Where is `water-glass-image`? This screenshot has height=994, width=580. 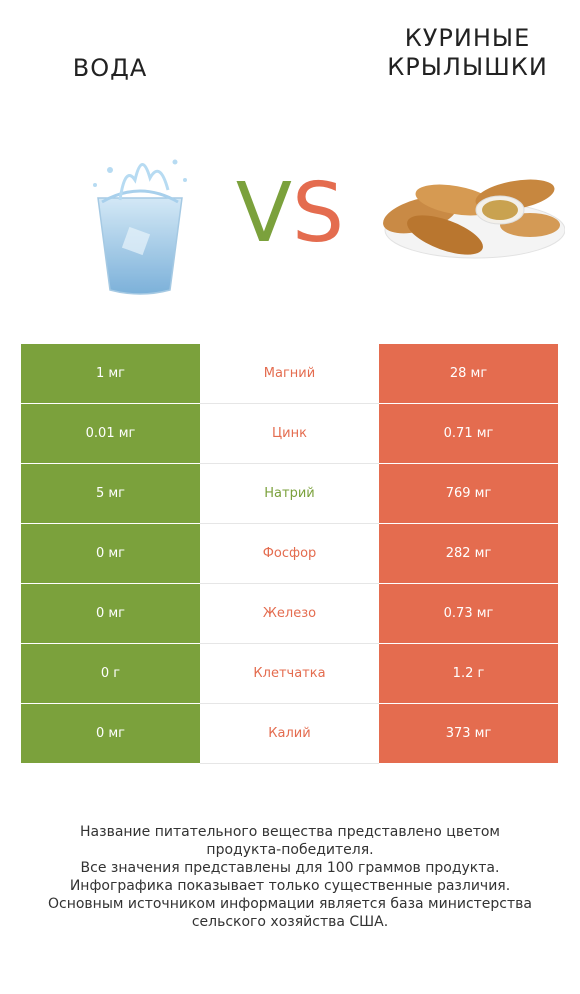 water-glass-image is located at coordinates (140, 227).